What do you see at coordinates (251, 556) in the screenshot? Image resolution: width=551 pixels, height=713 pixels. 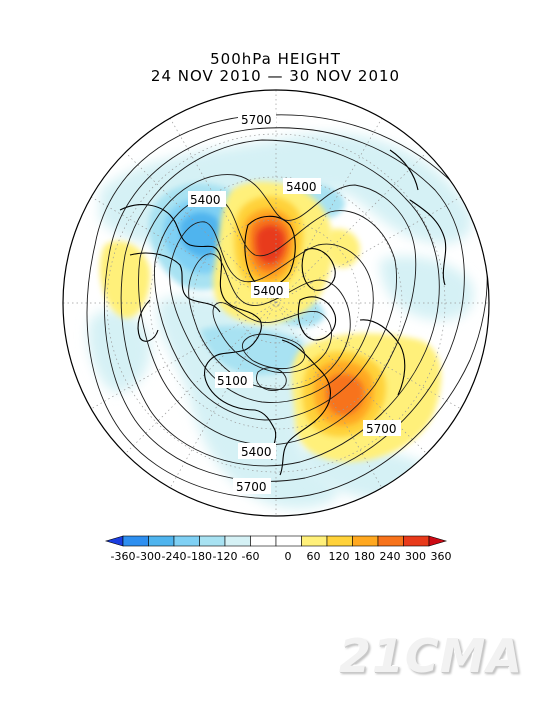 I see `colorbar-tick-label: -60` at bounding box center [251, 556].